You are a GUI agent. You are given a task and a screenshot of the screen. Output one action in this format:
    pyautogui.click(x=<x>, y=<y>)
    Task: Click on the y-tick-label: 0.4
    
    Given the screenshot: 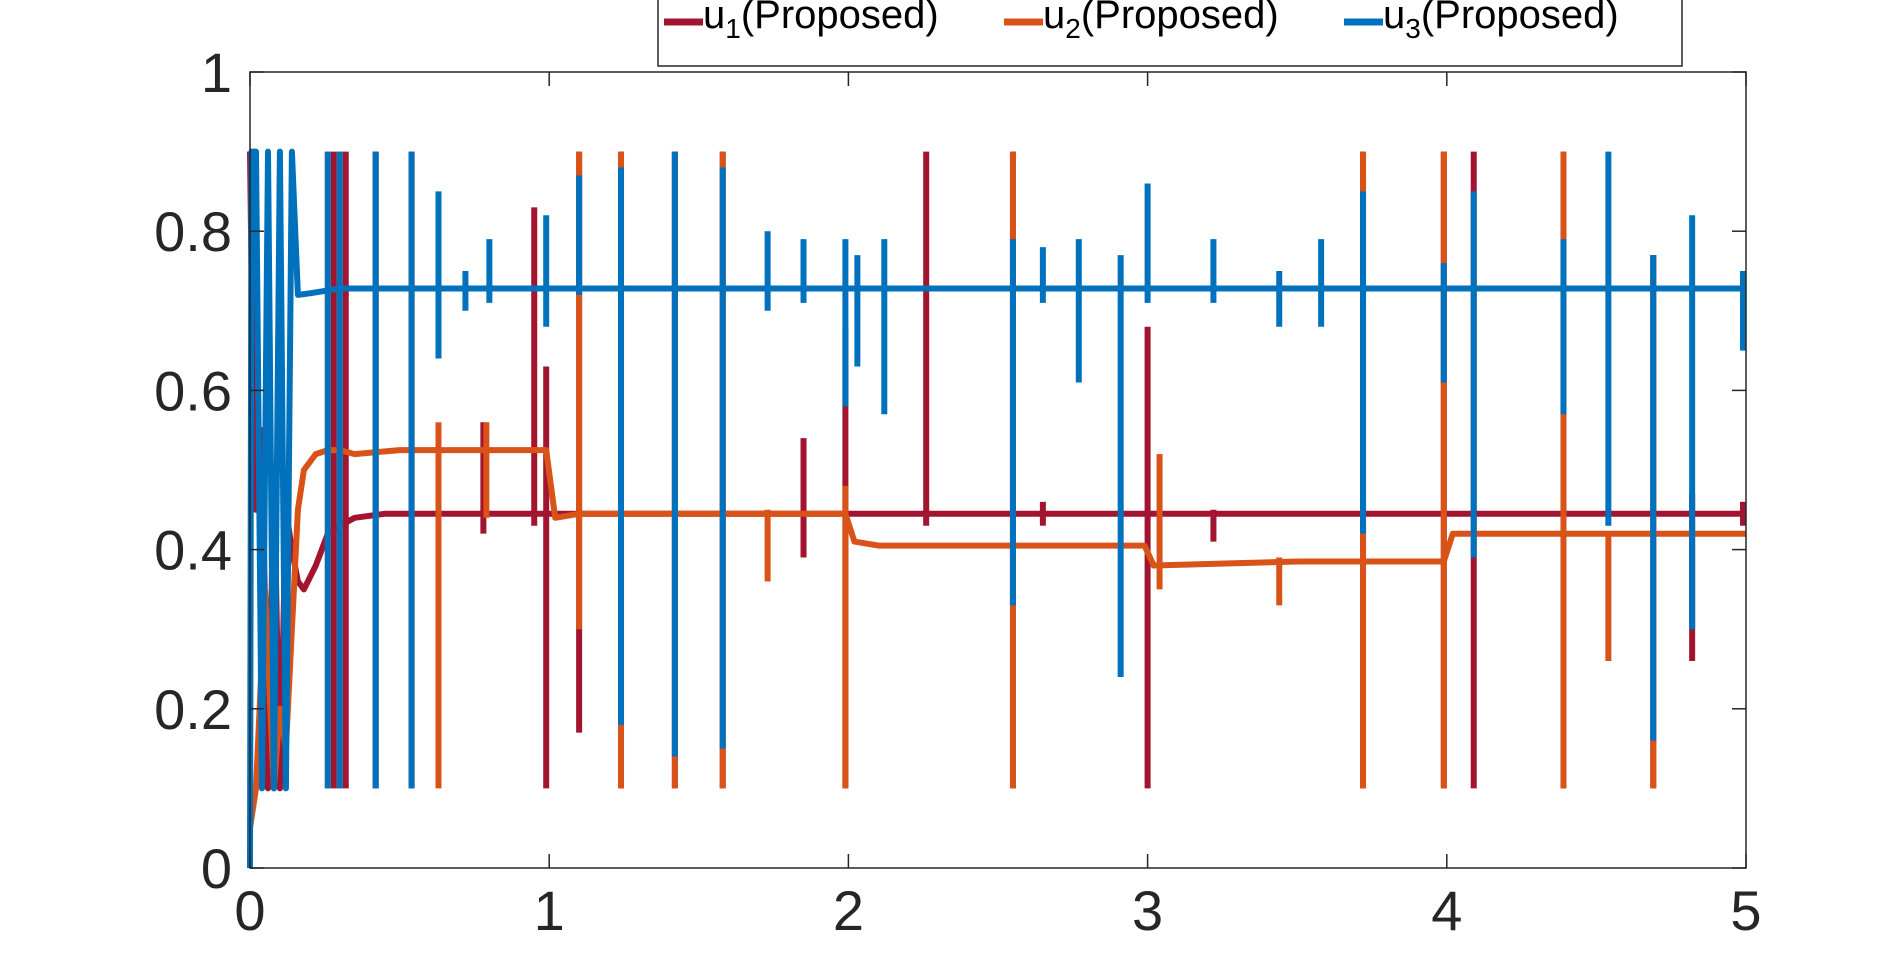 What is the action you would take?
    pyautogui.click(x=193, y=550)
    